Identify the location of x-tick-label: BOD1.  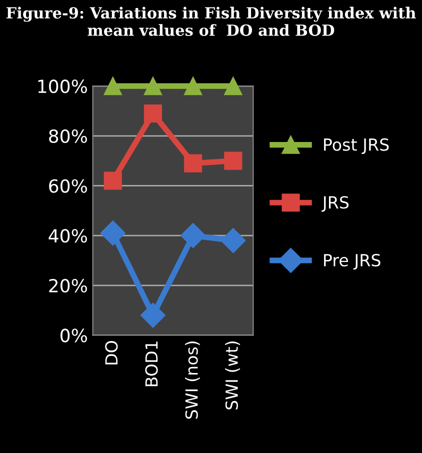
(151, 364).